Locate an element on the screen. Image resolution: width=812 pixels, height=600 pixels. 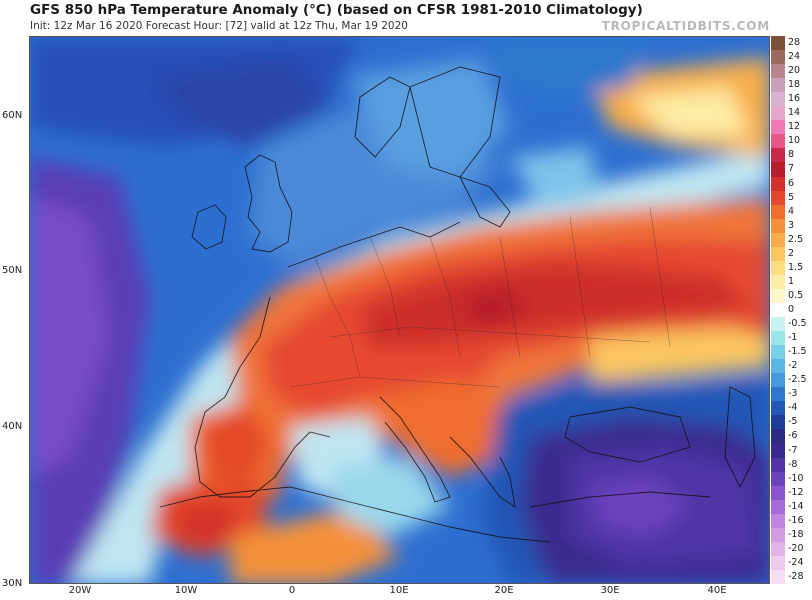
colorbar-label: 4 is located at coordinates (791, 211).